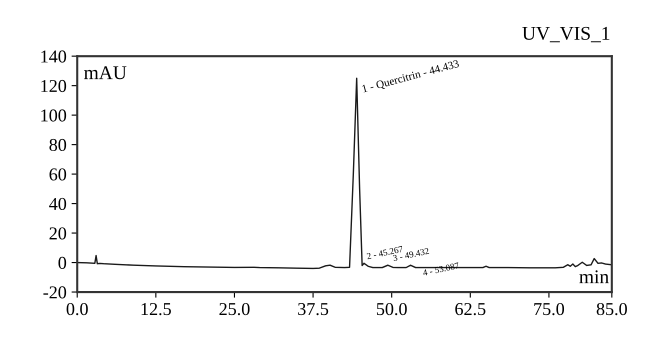 Image resolution: width=660 pixels, height=351 pixels. I want to click on y-tick-label: 0, so click(62, 262).